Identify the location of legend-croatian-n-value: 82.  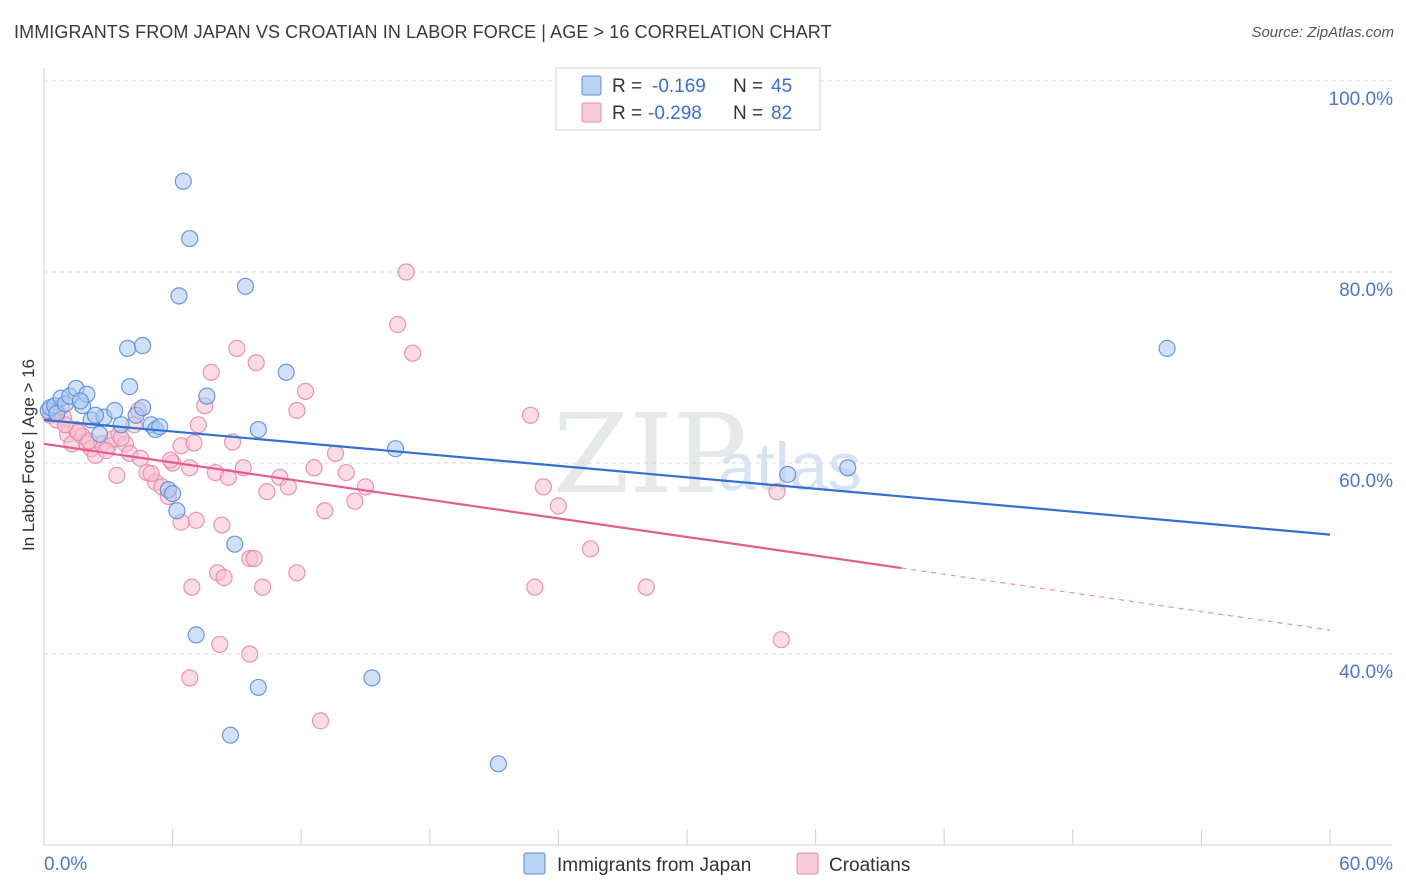
(781, 113).